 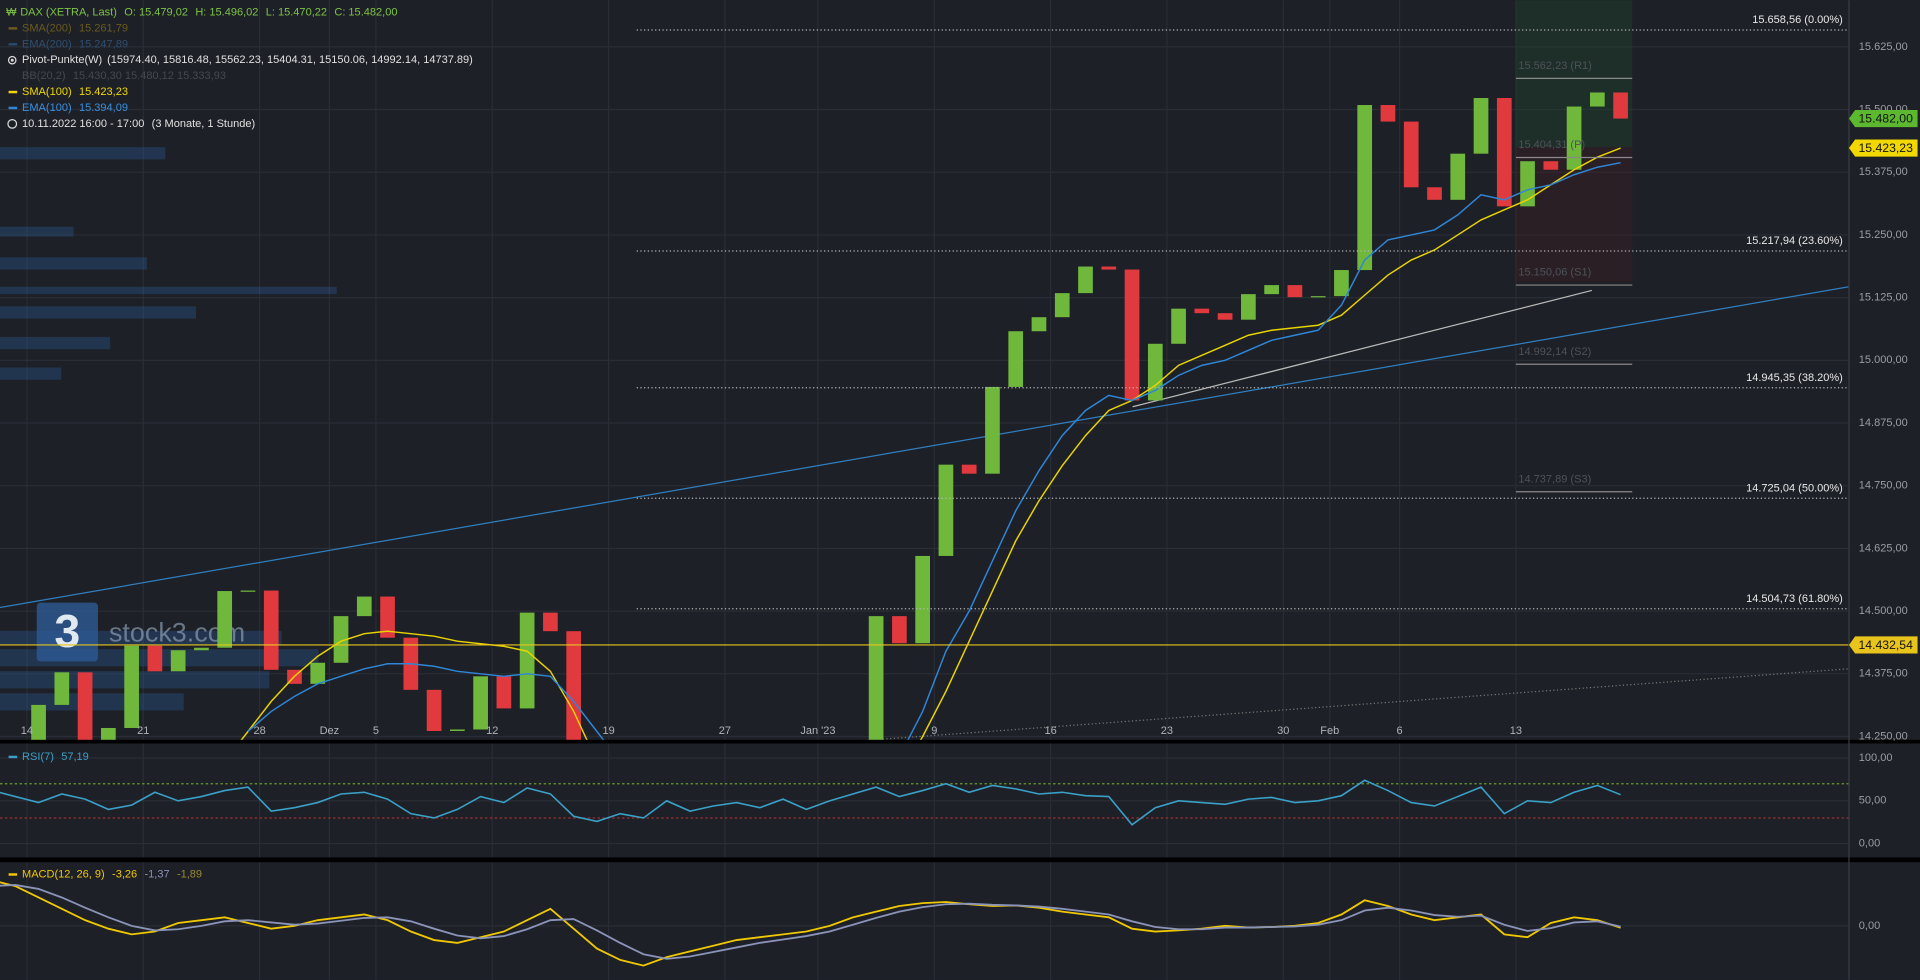 What do you see at coordinates (1554, 66) in the screenshot?
I see `pivot-label: 15.562,23 (R1)` at bounding box center [1554, 66].